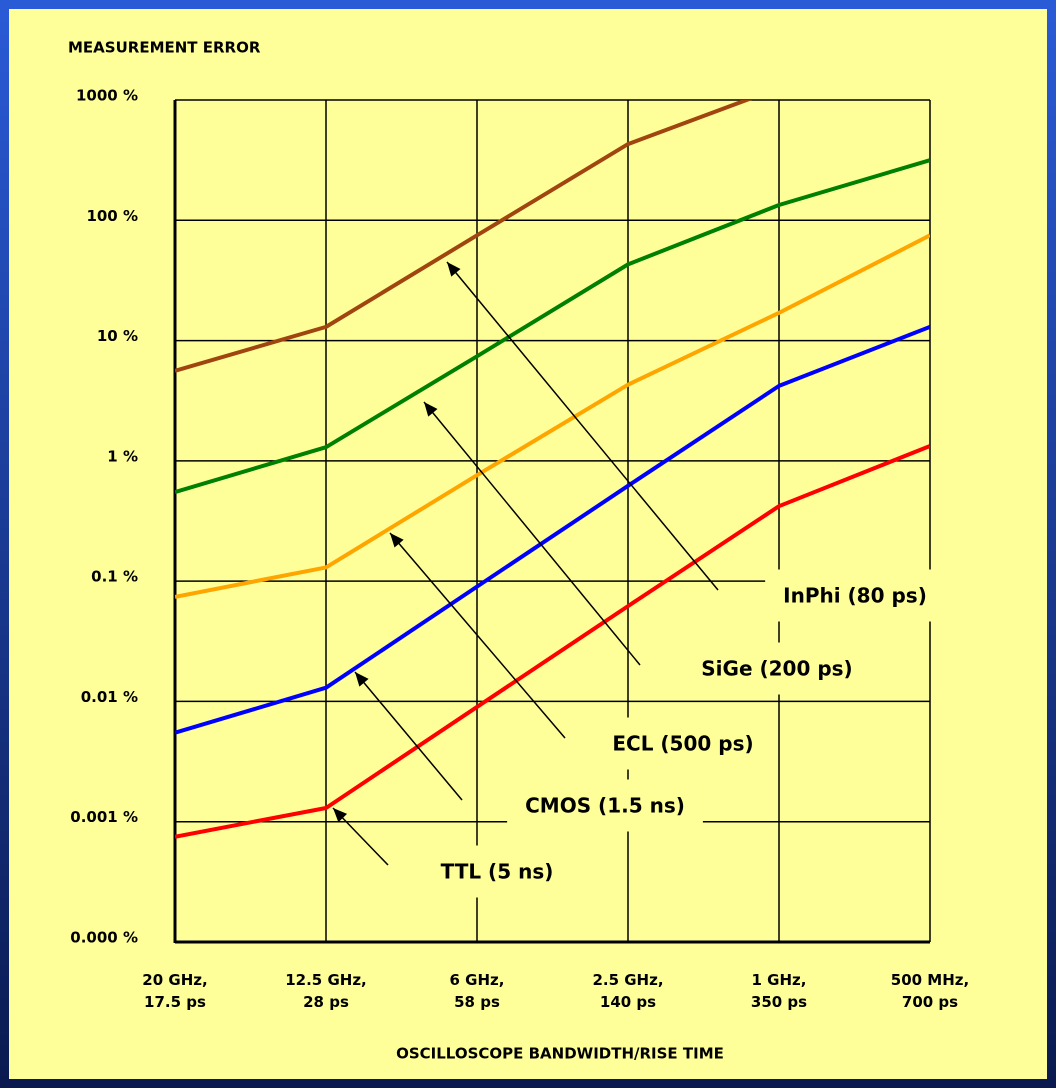 This screenshot has width=1056, height=1088. Describe the element at coordinates (164, 48) in the screenshot. I see `y-axis-title: MEASUREMENT ERROR` at that location.